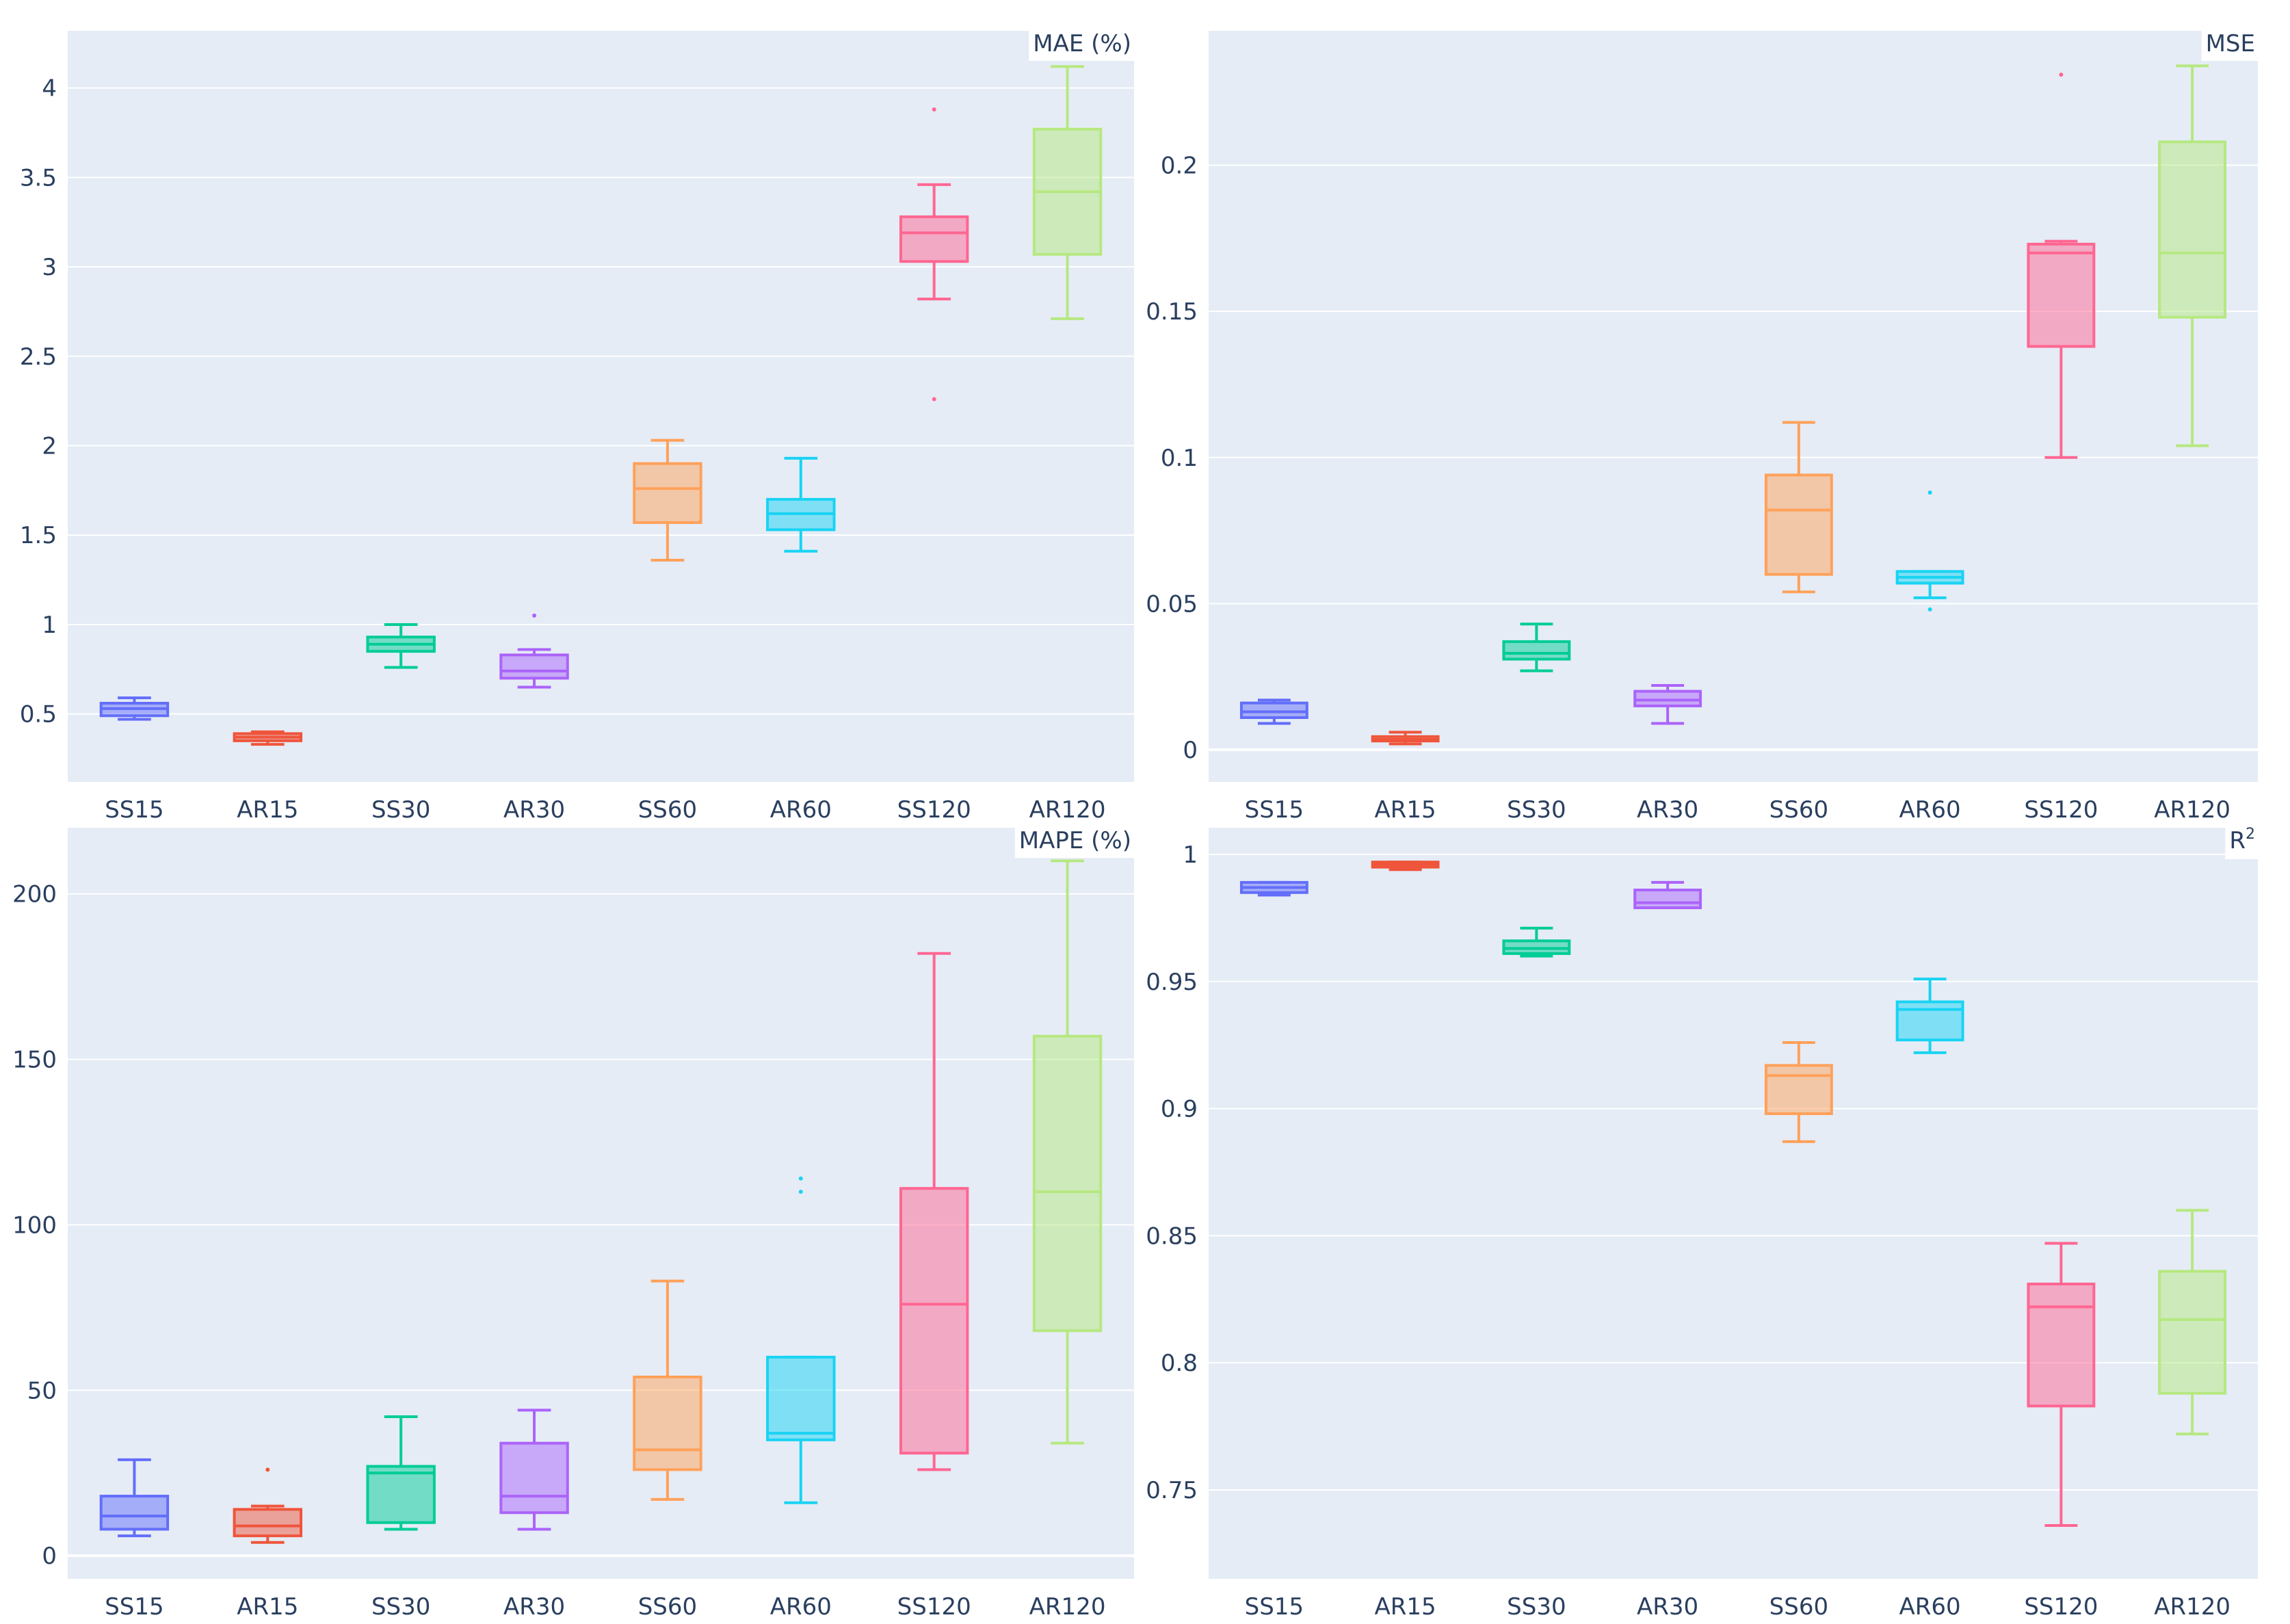 The image size is (2290, 1624). Describe the element at coordinates (2230, 43) in the screenshot. I see `subplot-title: MSE` at that location.